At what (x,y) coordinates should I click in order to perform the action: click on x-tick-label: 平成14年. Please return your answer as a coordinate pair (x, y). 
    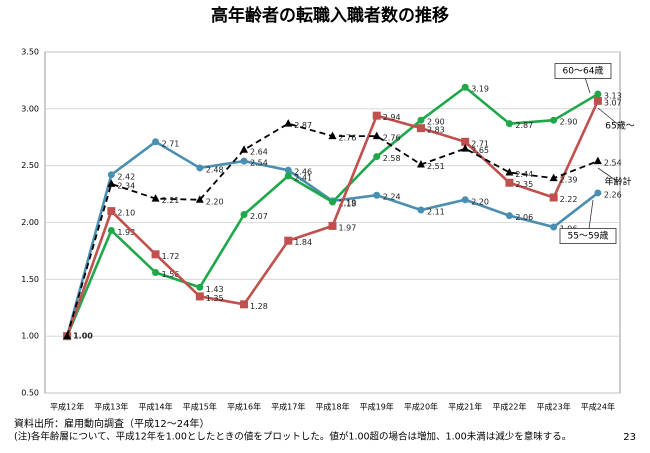
    Looking at the image, I should click on (155, 407).